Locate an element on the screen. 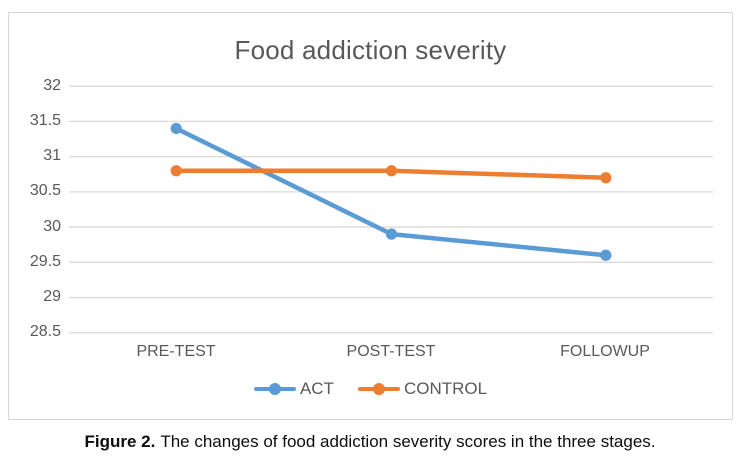 This screenshot has height=467, width=740. y-axis-tick-label: 29 is located at coordinates (52, 296).